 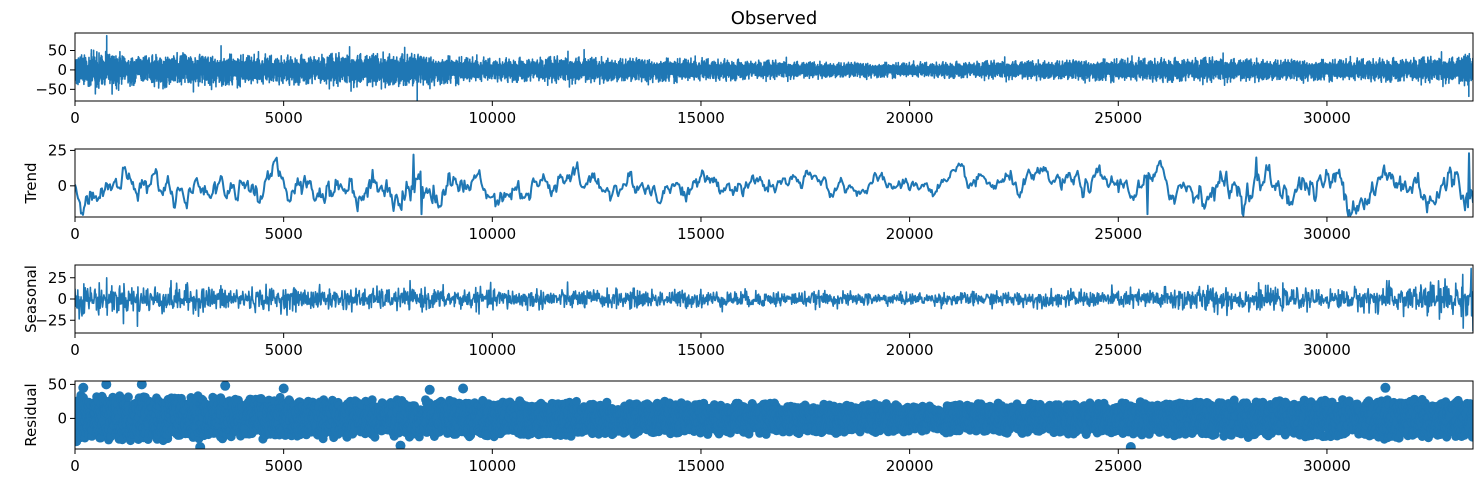 I want to click on seasonal-line, so click(x=774, y=299).